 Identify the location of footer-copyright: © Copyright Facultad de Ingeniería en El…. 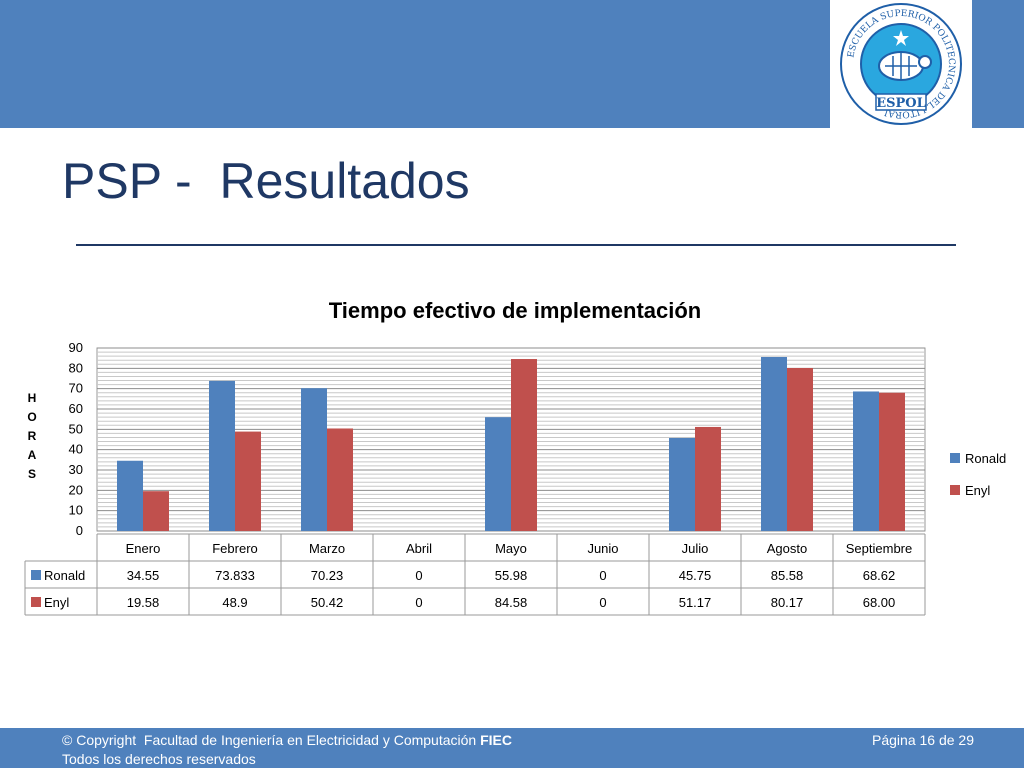
(287, 740).